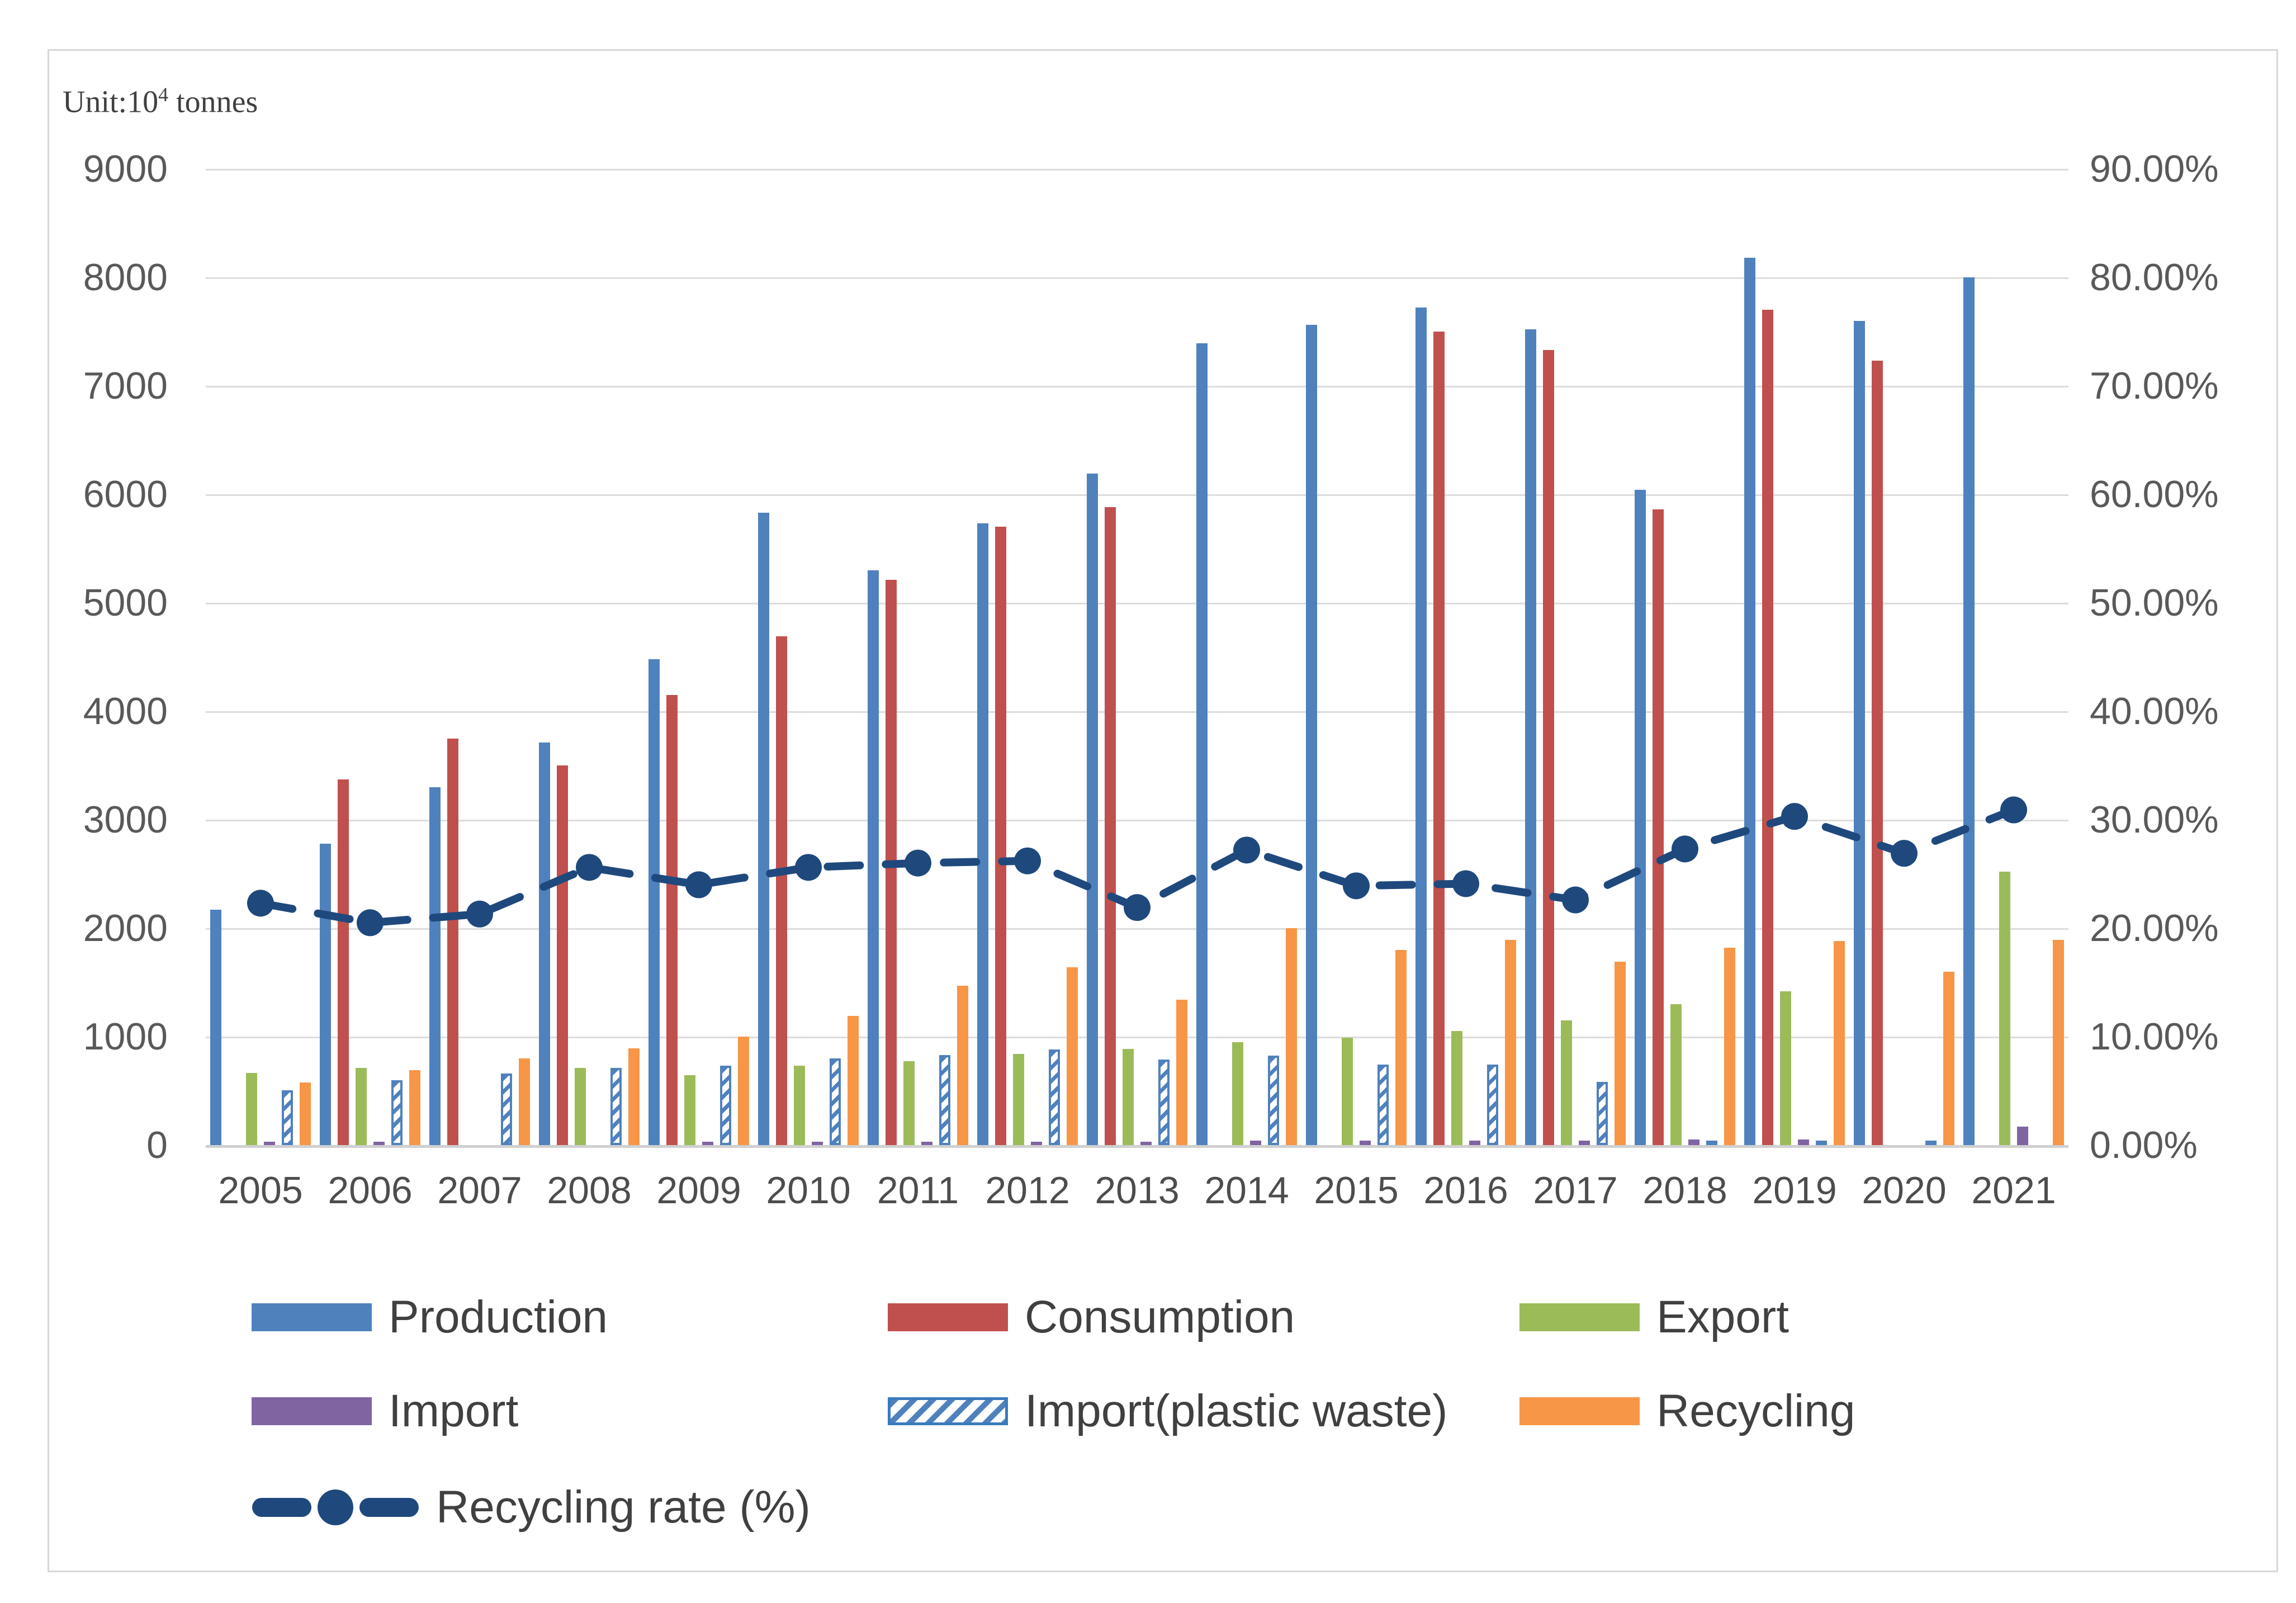 This screenshot has height=1603, width=2296. I want to click on x-tick-2013: 2013, so click(1137, 1190).